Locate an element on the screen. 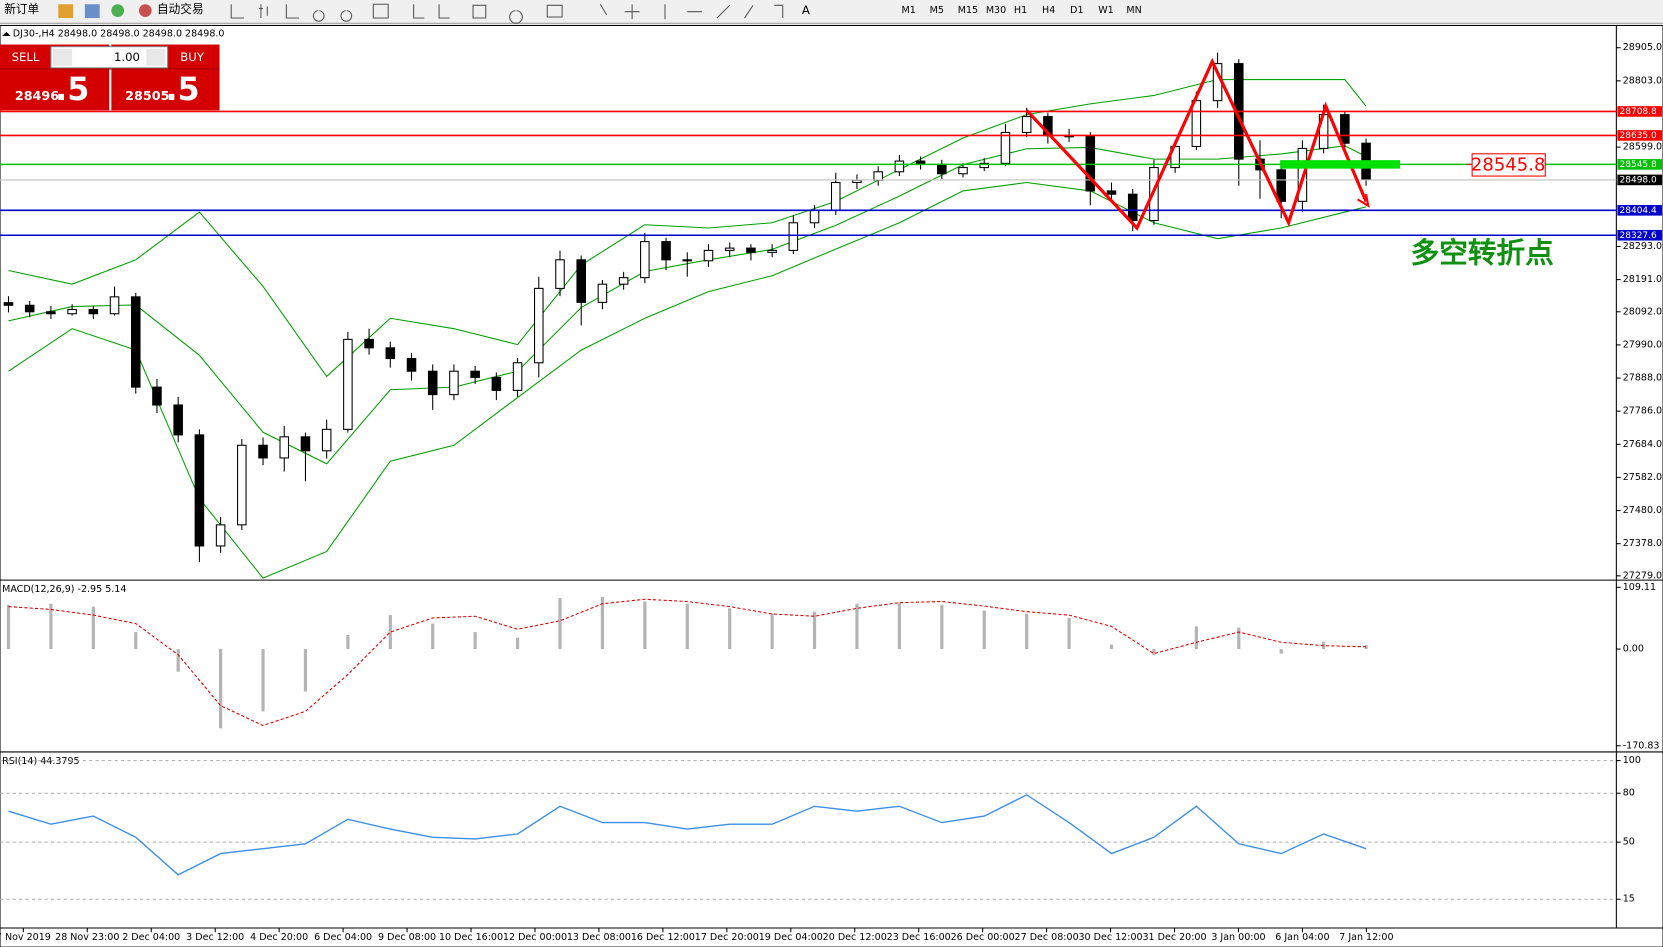  x-tick-label: 3 Jan 00:00 is located at coordinates (1238, 937).